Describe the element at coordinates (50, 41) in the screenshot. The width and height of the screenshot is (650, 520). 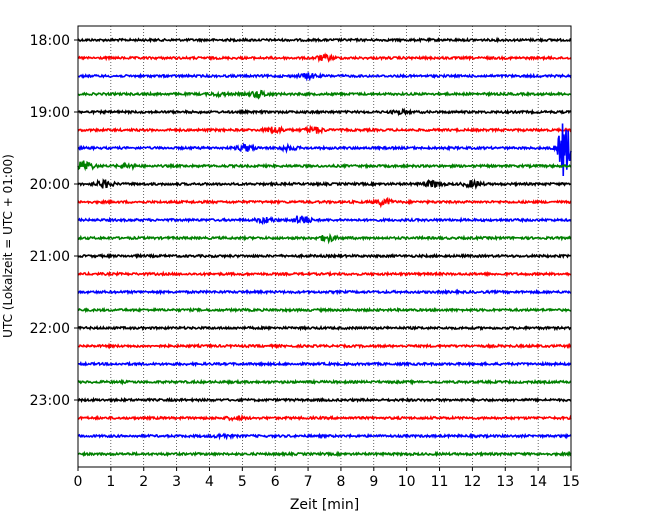
I see `y-tick-label: 18:00` at that location.